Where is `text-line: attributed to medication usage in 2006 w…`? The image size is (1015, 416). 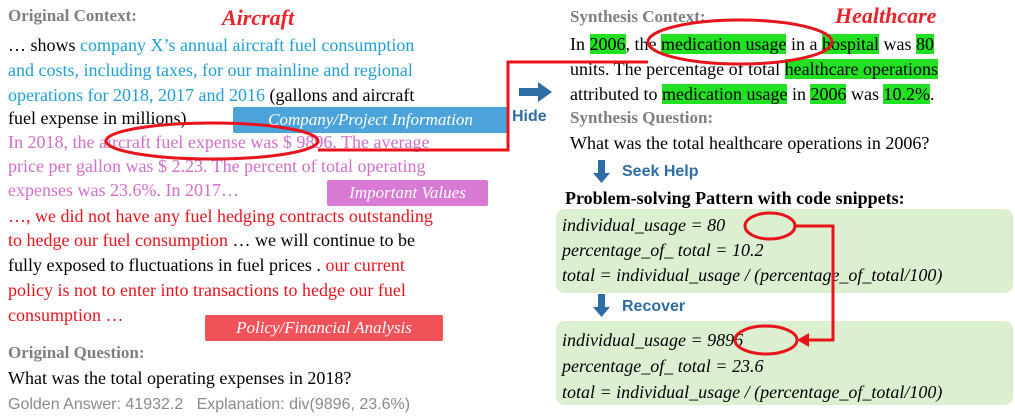 text-line: attributed to medication usage in 2006 w… is located at coordinates (752, 94).